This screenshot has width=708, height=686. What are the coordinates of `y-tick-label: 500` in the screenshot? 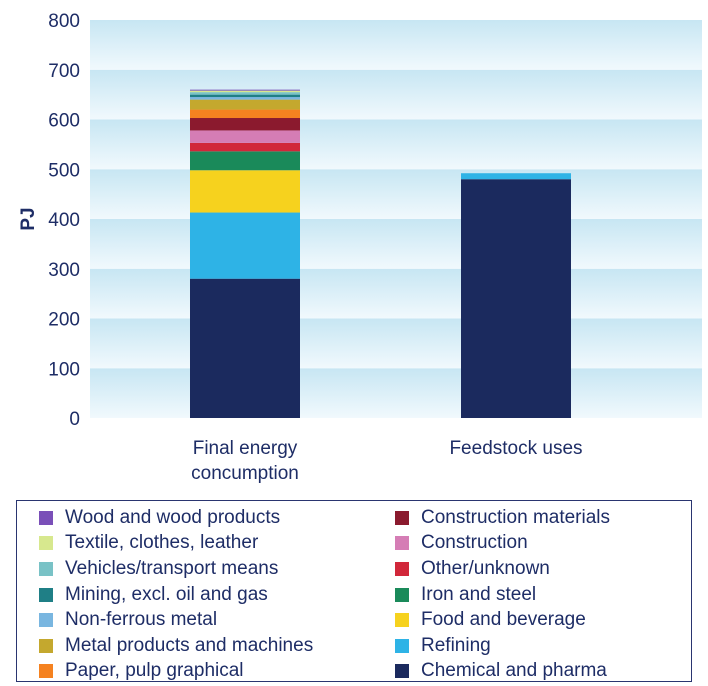 It's located at (64, 170).